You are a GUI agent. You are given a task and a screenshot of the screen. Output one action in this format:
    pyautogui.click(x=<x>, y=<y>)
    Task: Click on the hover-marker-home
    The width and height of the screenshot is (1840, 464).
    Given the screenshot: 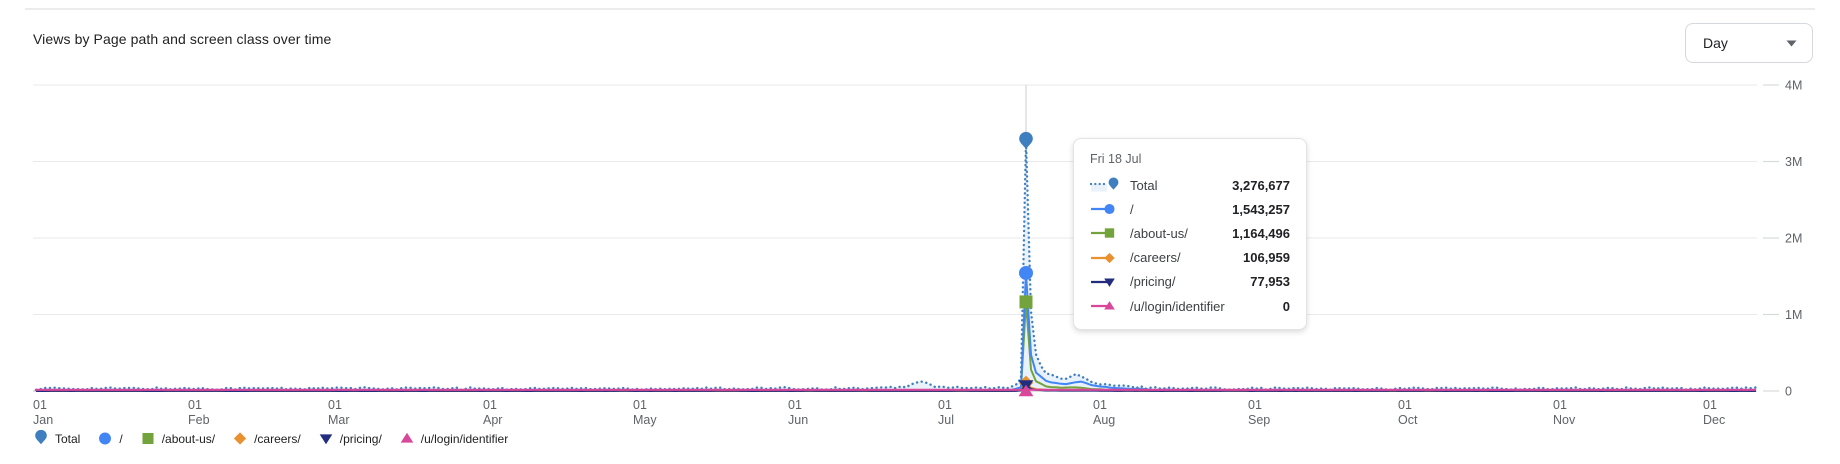 What is the action you would take?
    pyautogui.click(x=1026, y=272)
    